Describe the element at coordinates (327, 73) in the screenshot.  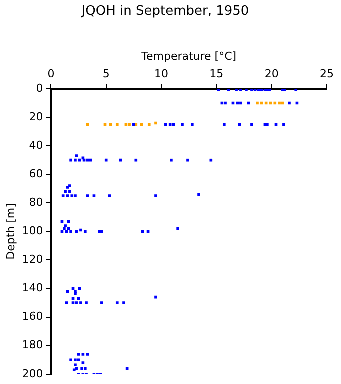
I see `x-tick-label: 25` at that location.